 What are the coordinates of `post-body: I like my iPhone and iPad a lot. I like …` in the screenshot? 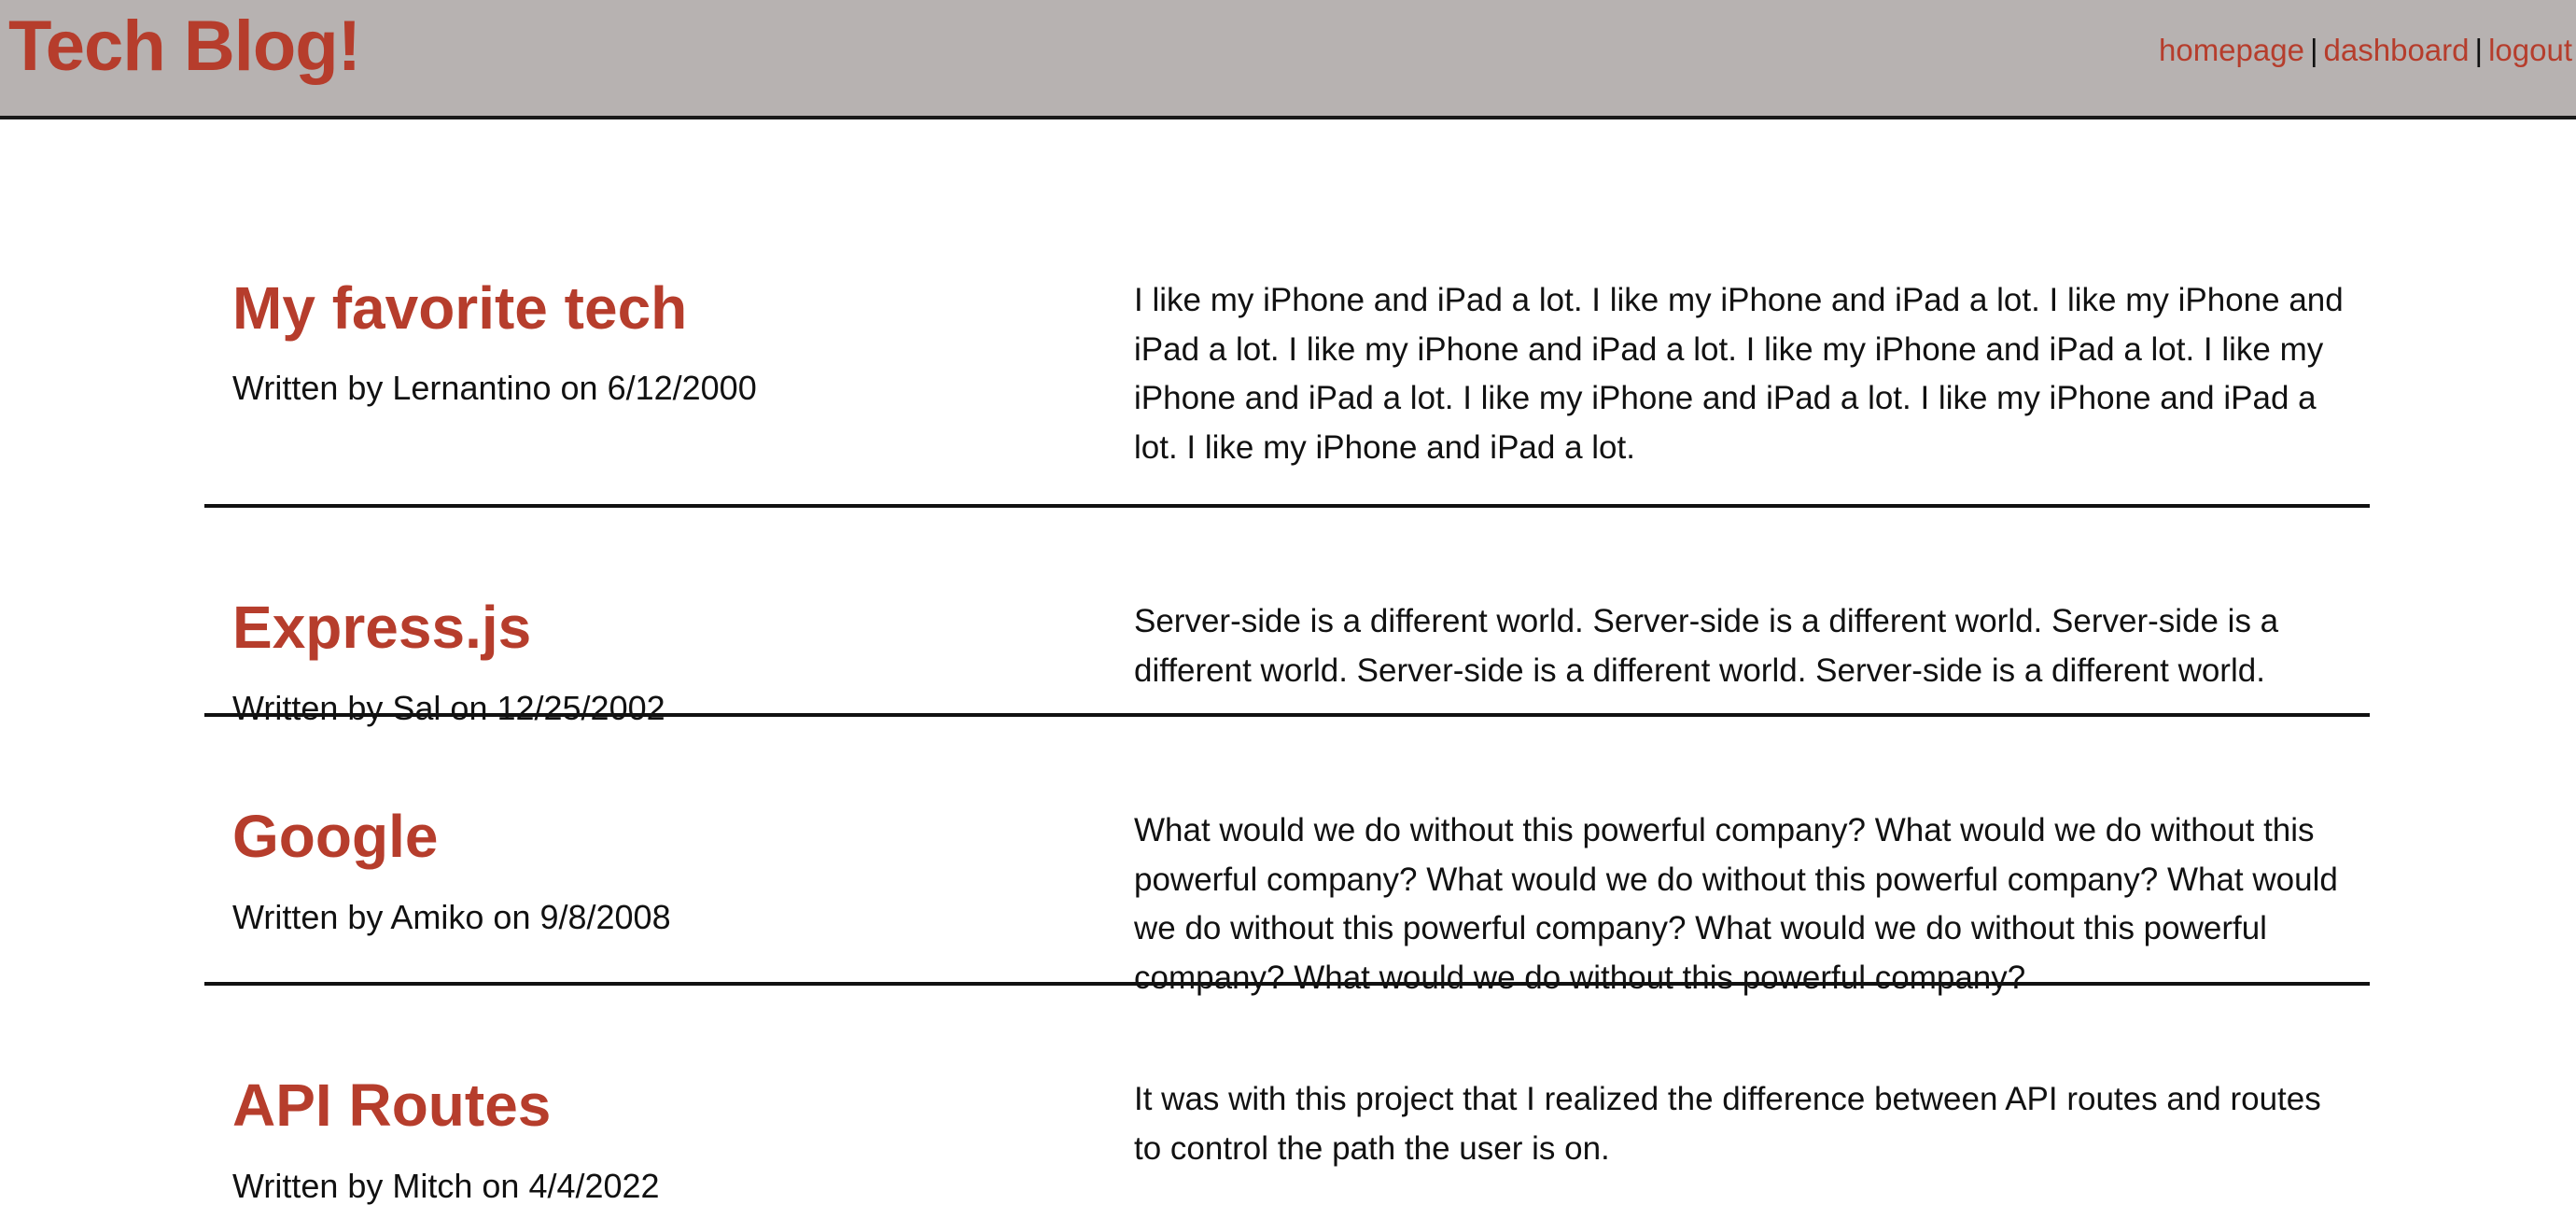 It's located at (1739, 374).